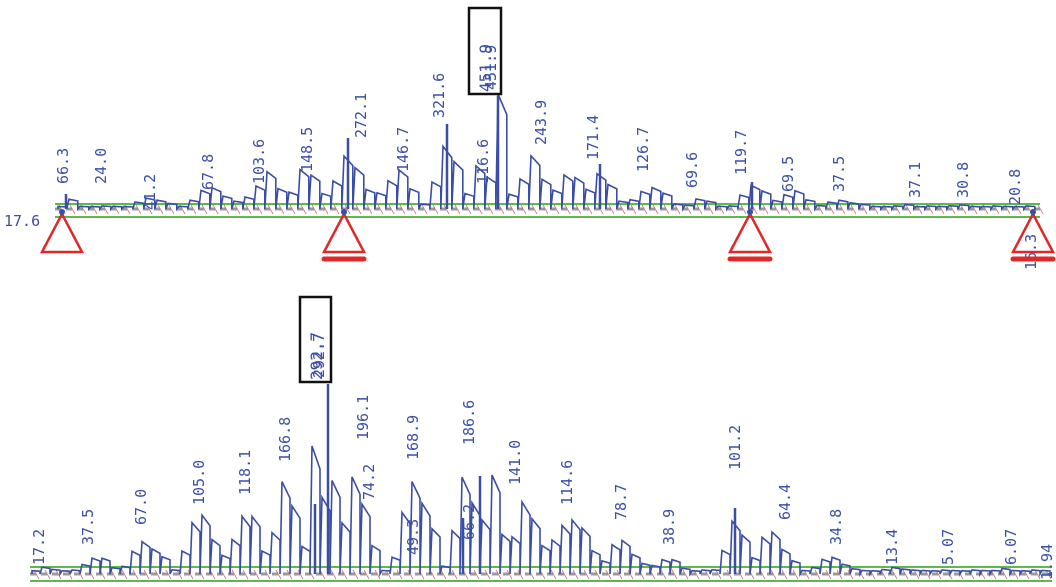  Describe the element at coordinates (892, 547) in the screenshot. I see `bottom-value-label: 13.4` at that location.